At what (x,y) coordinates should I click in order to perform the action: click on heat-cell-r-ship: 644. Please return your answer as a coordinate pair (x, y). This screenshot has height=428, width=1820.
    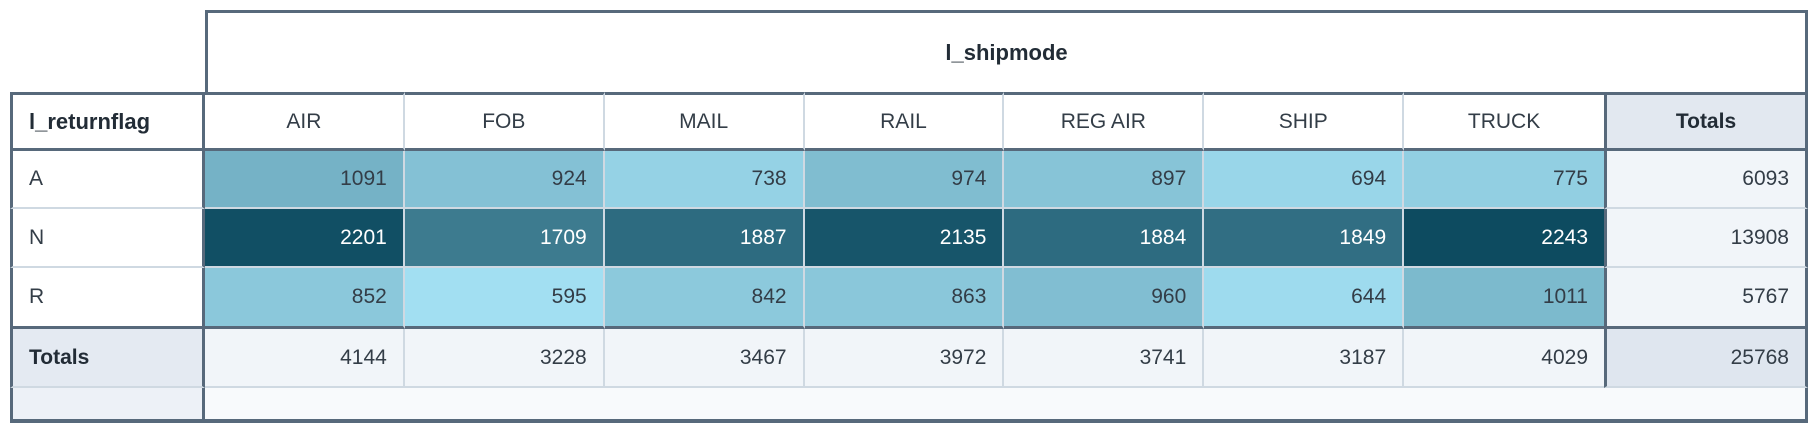
    Looking at the image, I should click on (1304, 298).